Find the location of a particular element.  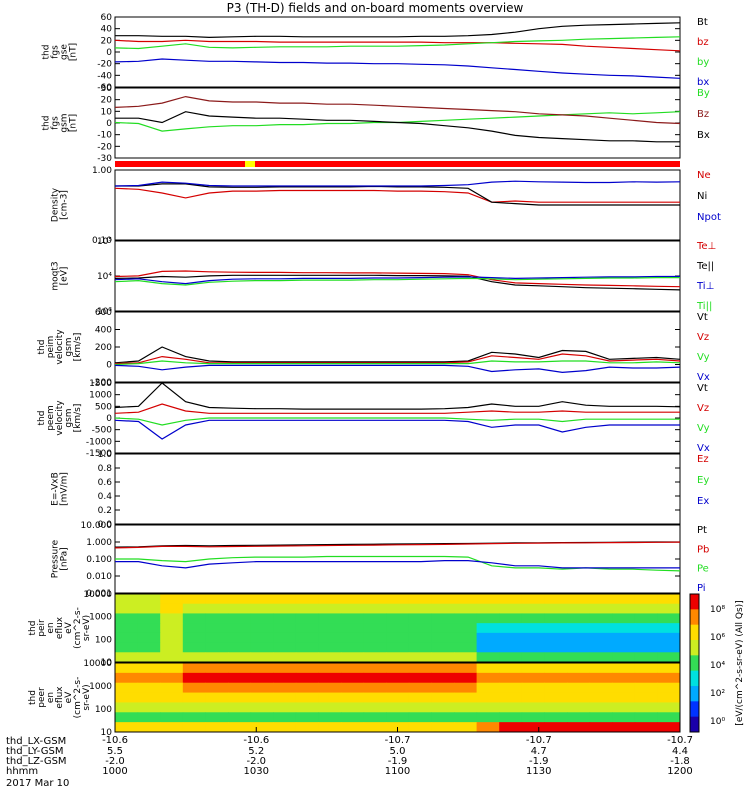

legend-label: Vy is located at coordinates (703, 428).